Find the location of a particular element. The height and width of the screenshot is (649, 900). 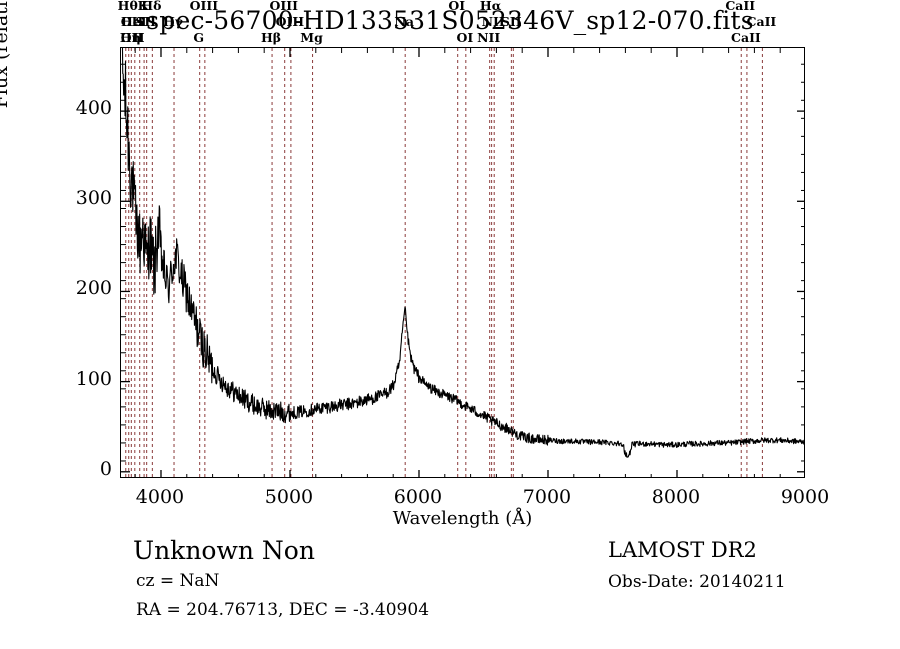

line-label-Mg: Mg is located at coordinates (311, 37).